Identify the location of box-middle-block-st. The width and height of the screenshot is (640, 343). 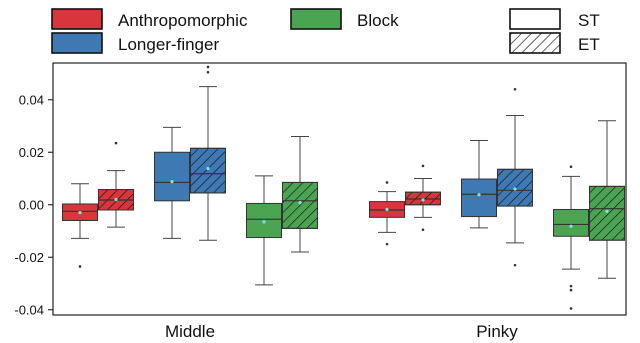
(264, 230).